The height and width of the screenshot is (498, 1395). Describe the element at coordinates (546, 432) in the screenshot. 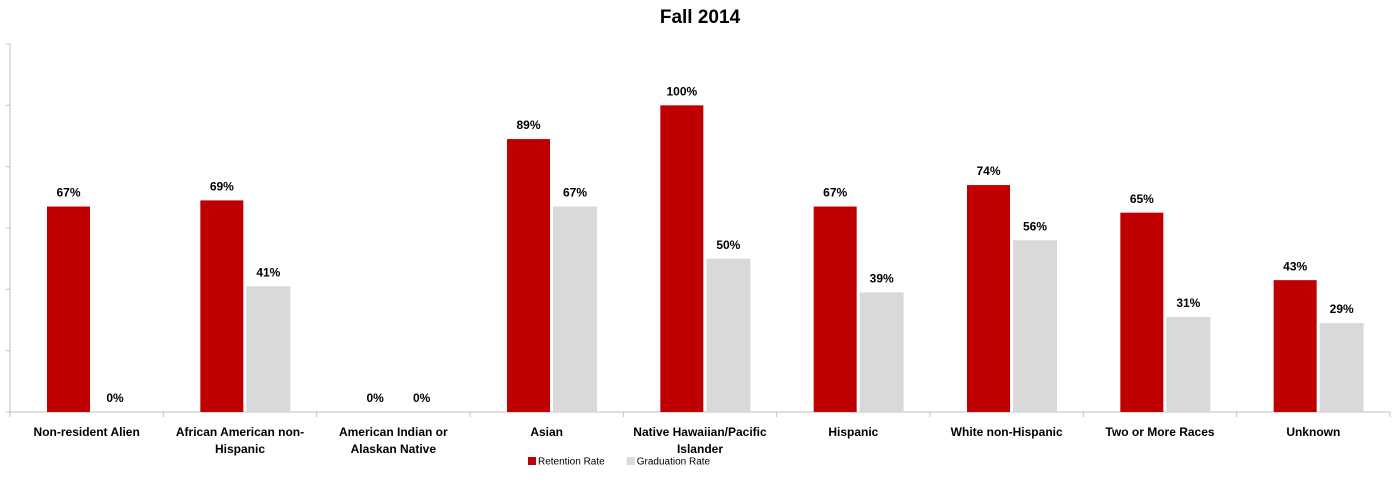

I see `x-tick-label: Asian` at that location.